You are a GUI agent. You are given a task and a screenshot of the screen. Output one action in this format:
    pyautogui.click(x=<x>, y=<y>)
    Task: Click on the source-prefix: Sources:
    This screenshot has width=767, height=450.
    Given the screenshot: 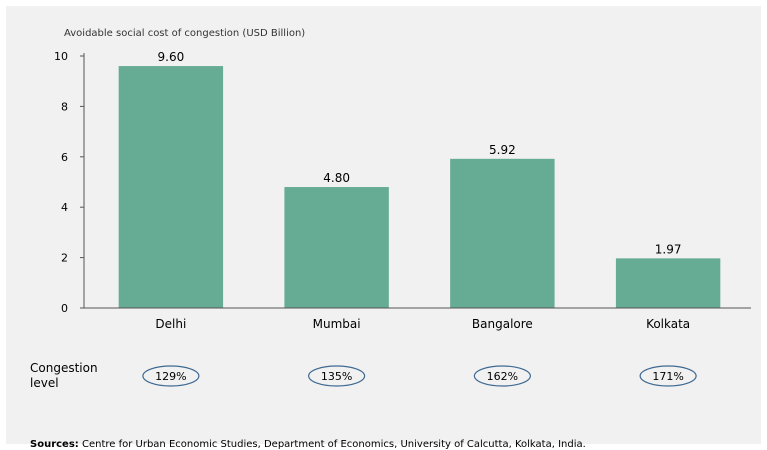 What is the action you would take?
    pyautogui.click(x=54, y=444)
    